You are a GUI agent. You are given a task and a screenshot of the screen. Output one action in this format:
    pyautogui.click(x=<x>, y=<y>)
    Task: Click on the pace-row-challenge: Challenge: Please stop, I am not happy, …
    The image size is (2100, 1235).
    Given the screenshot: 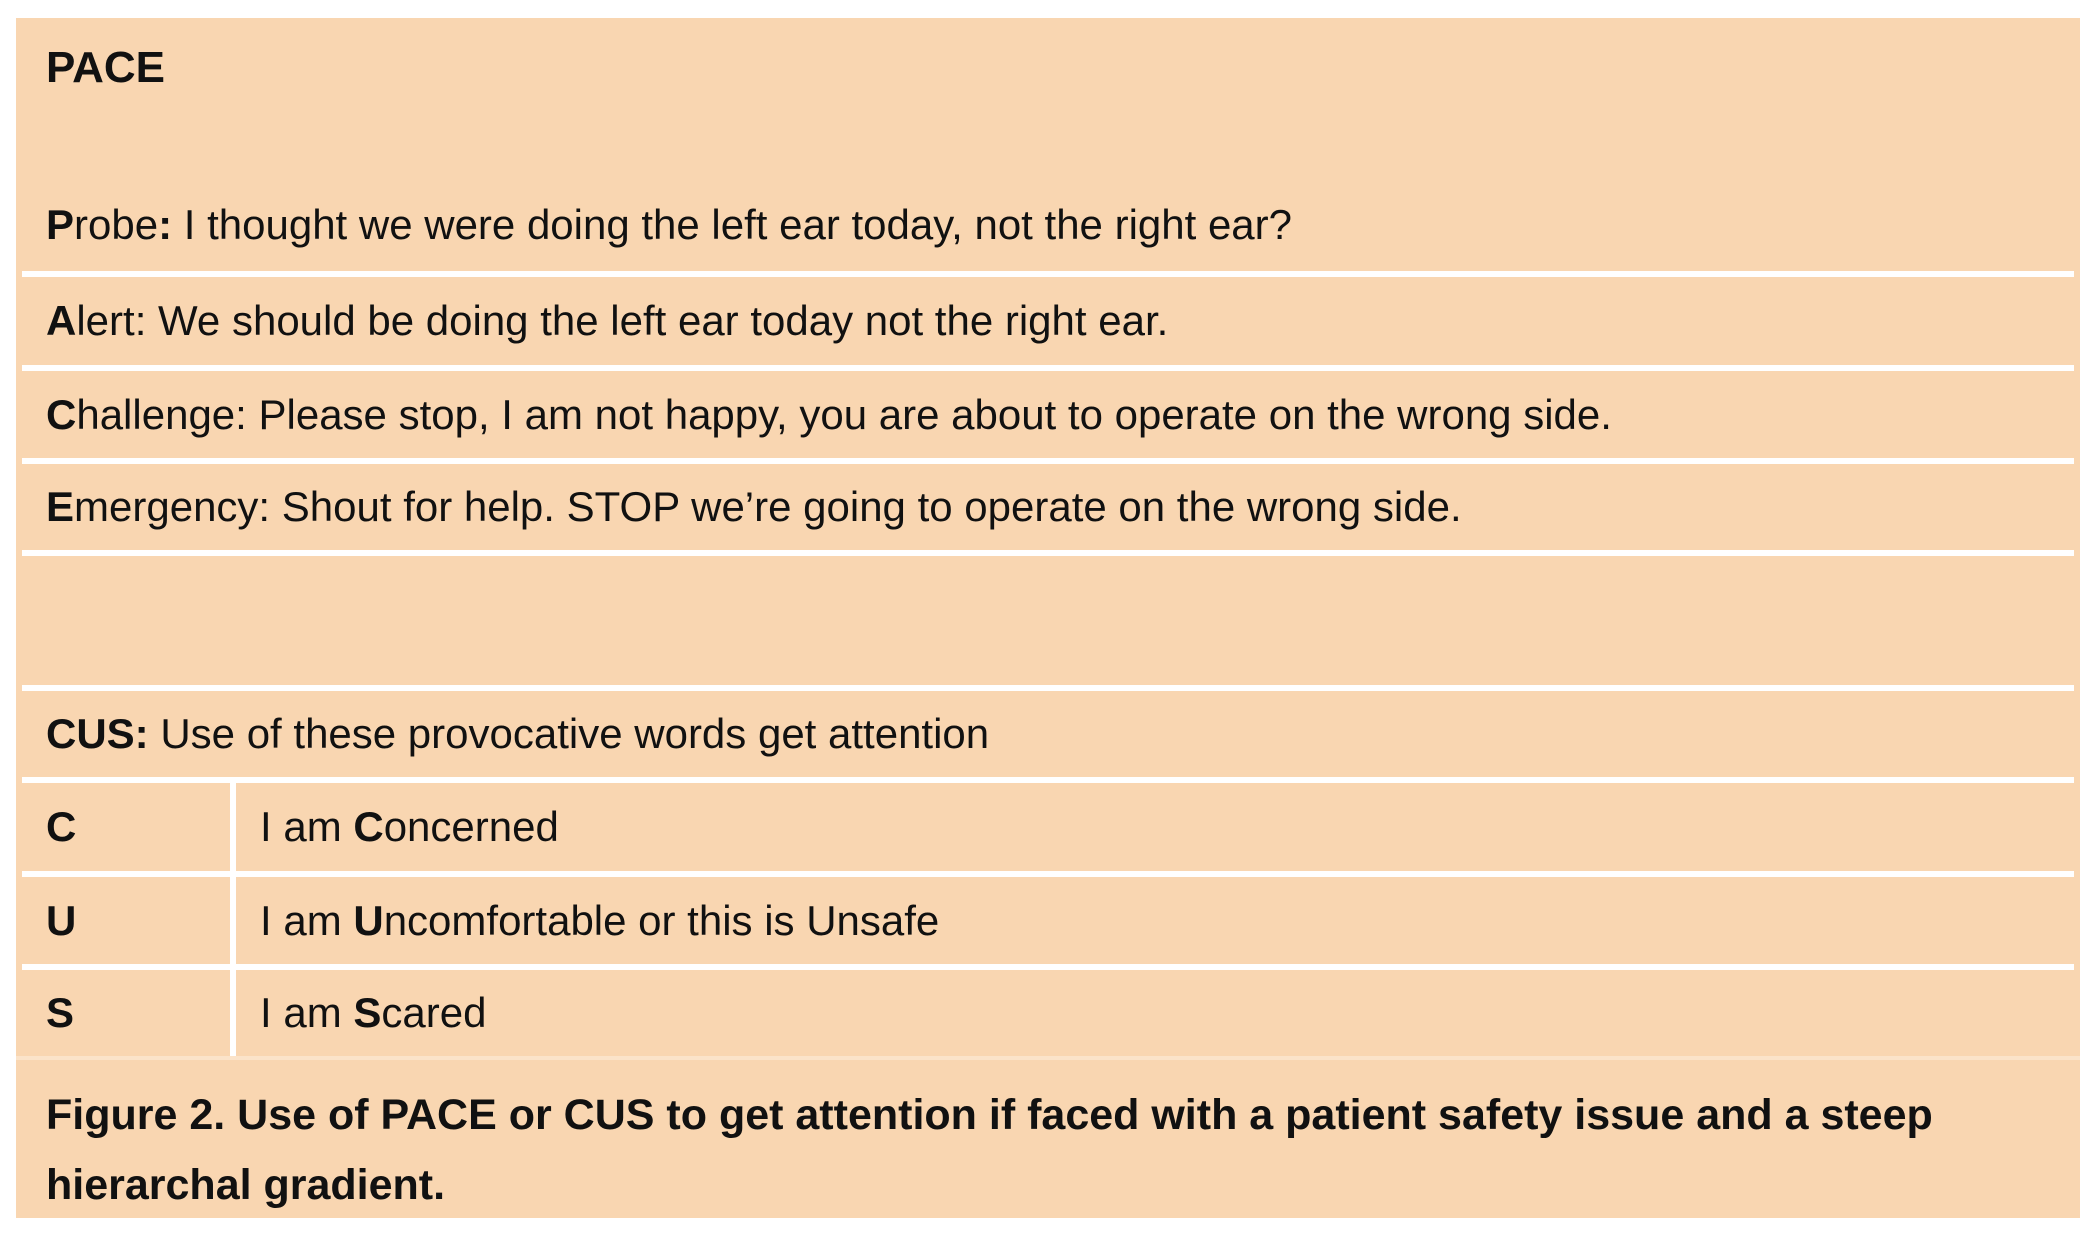 What is the action you would take?
    pyautogui.click(x=1048, y=414)
    